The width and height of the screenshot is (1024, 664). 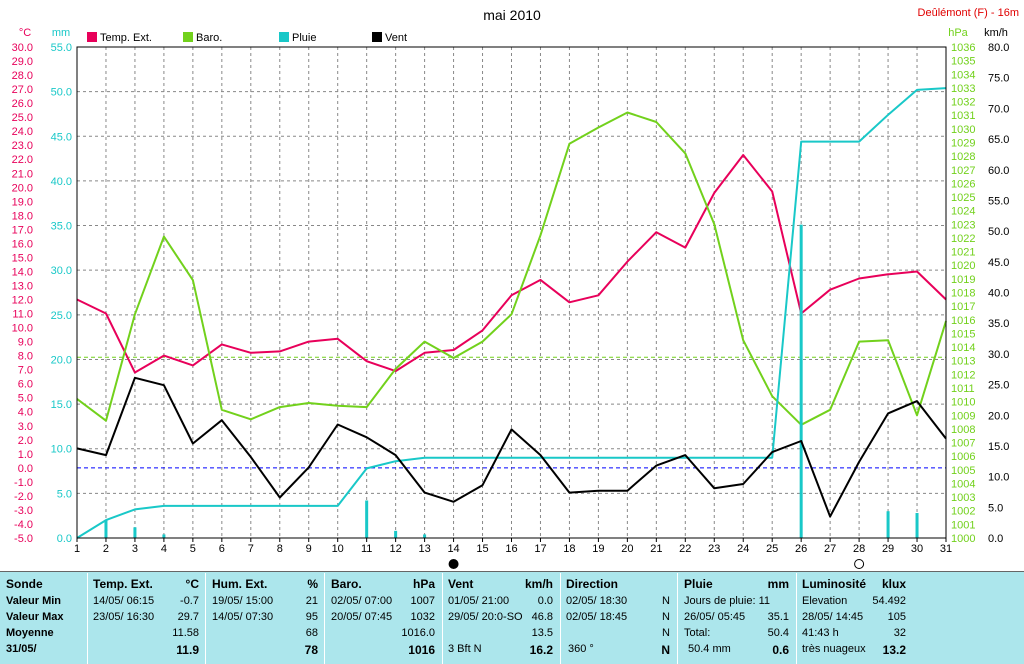 I want to click on baro-tick-label: 1024, so click(x=963, y=212).